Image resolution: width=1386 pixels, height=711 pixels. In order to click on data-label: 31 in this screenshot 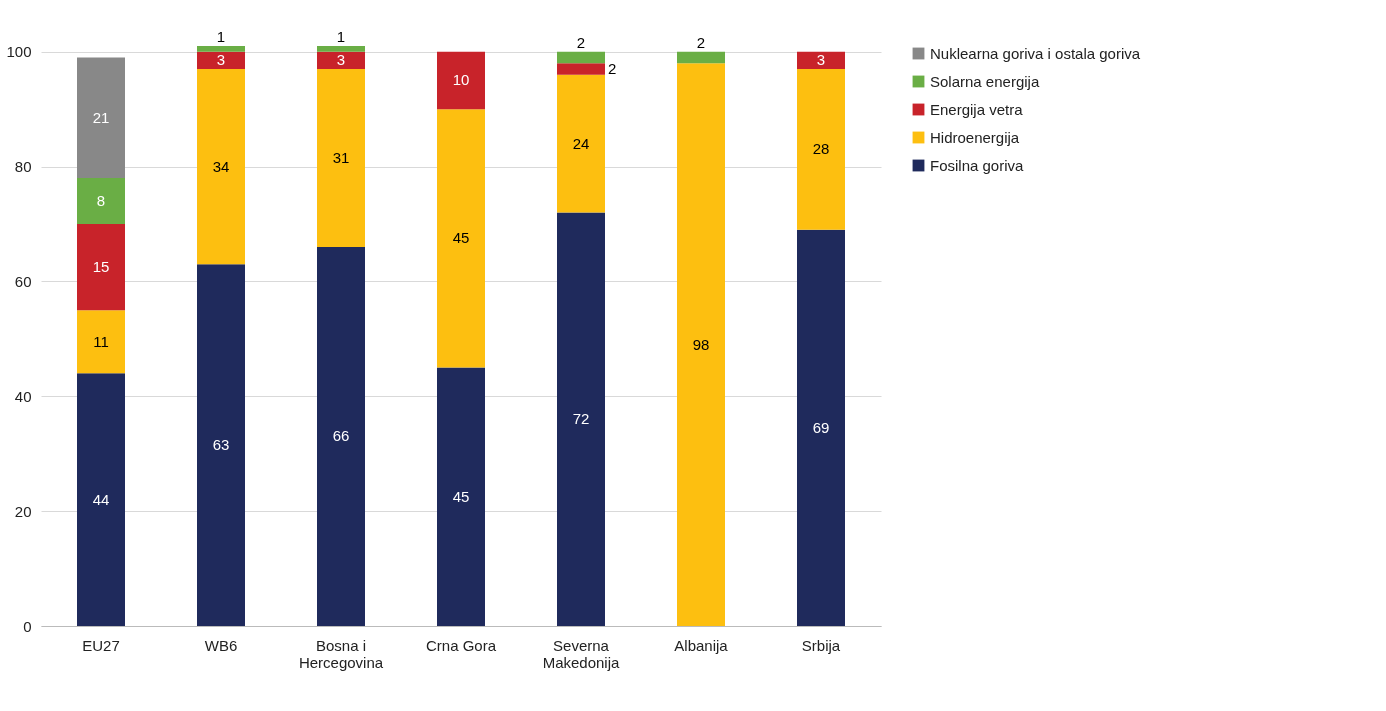, I will do `click(341, 157)`.